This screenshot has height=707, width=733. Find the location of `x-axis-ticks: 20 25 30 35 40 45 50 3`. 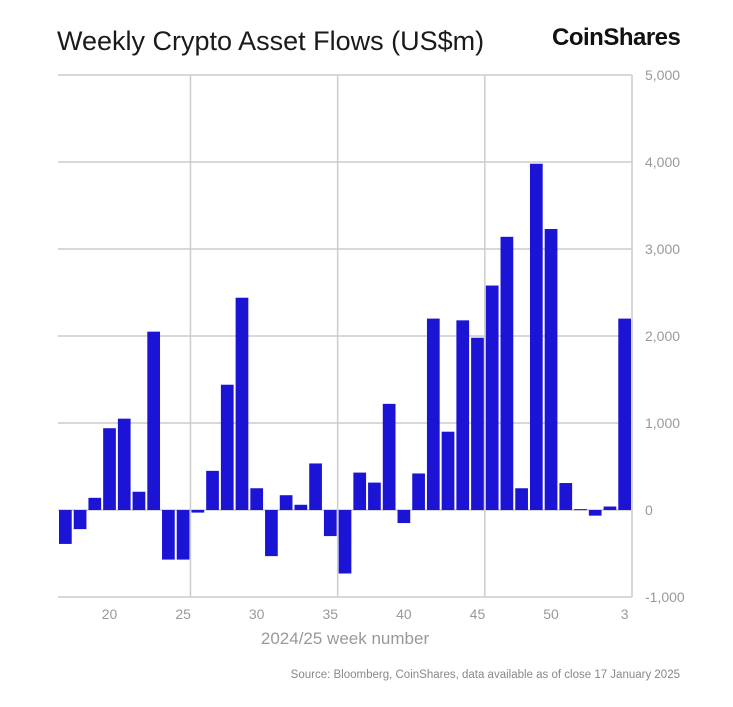

x-axis-ticks: 20 25 30 35 40 45 50 3 is located at coordinates (365, 614).